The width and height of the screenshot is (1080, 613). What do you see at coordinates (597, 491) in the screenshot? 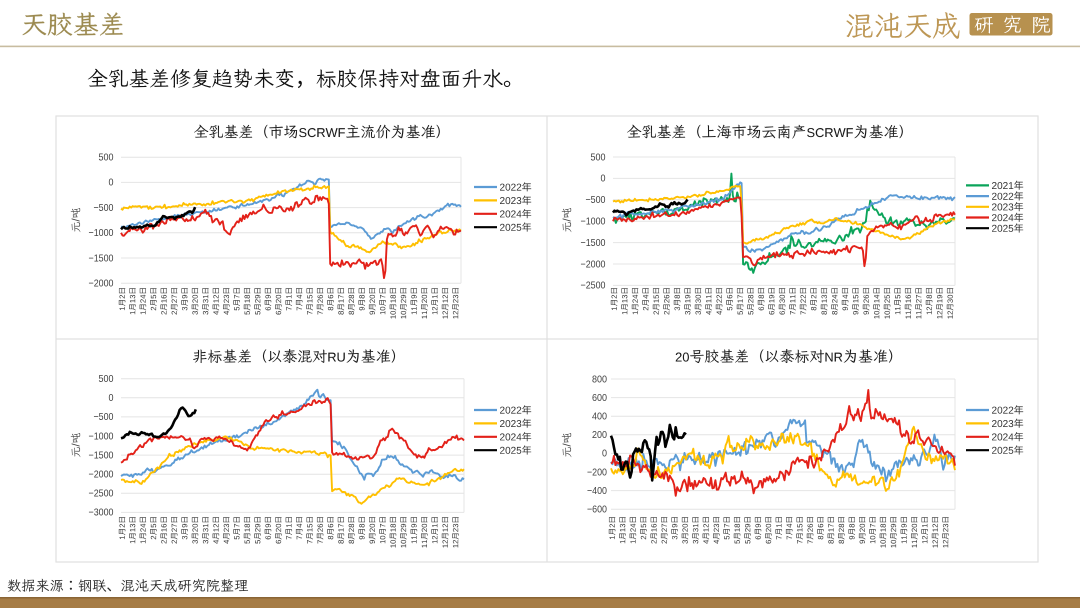
I see `svg-text: −400` at bounding box center [597, 491].